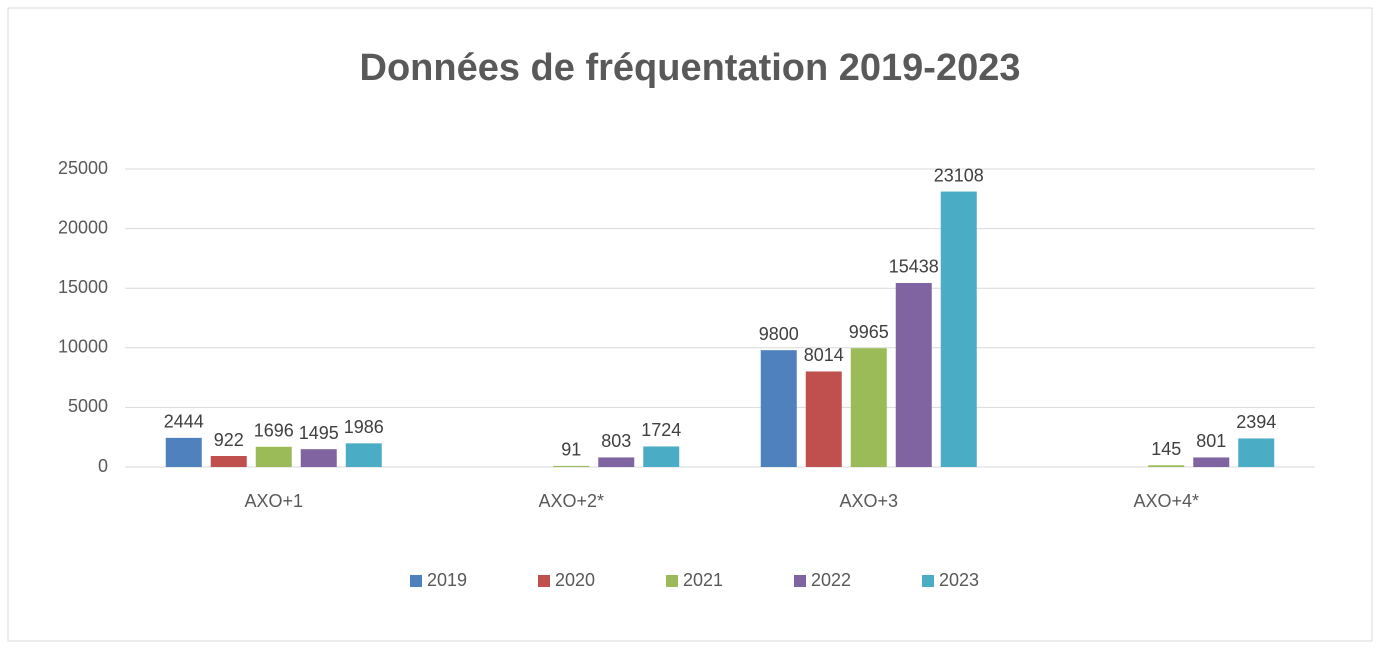 Image resolution: width=1380 pixels, height=654 pixels. What do you see at coordinates (959, 580) in the screenshot?
I see `legend-label: 2023` at bounding box center [959, 580].